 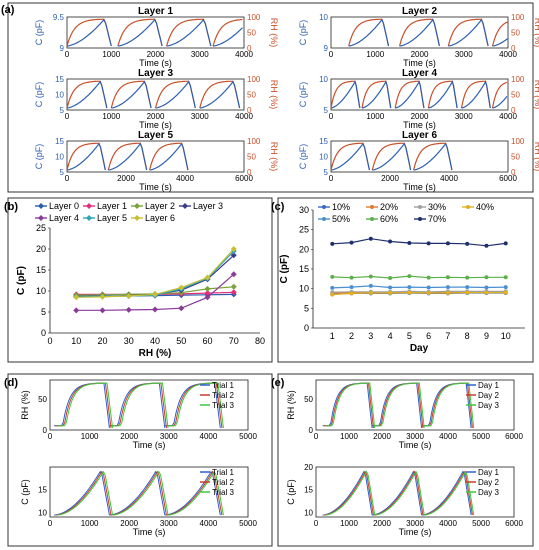 What do you see at coordinates (42, 399) in the screenshot?
I see `y-tick-label: 50` at bounding box center [42, 399].